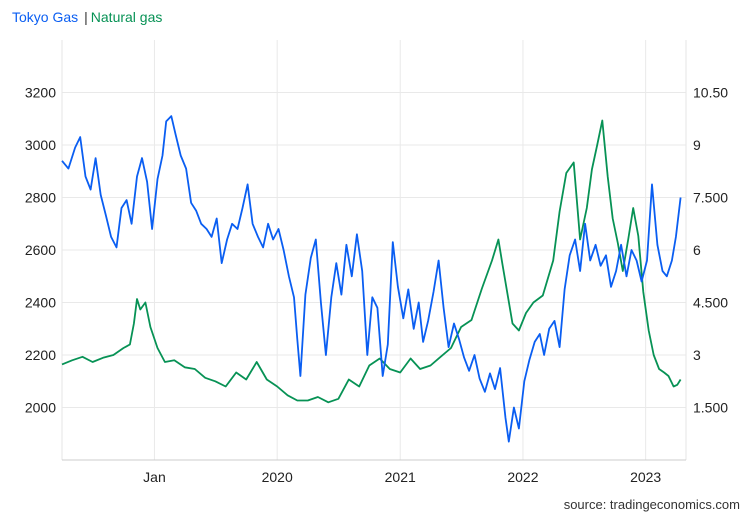 This screenshot has width=750, height=520. What do you see at coordinates (400, 477) in the screenshot?
I see `x-tick-label: 2021` at bounding box center [400, 477].